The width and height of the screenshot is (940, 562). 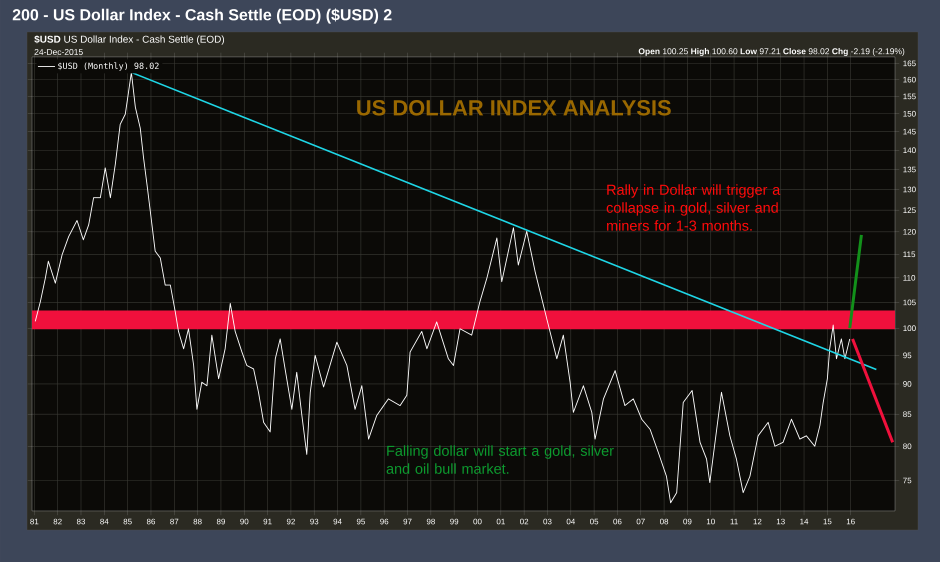 What do you see at coordinates (500, 459) in the screenshot?
I see `annotation: Falling dollar will start a gold, silver and oil bull market.` at bounding box center [500, 459].